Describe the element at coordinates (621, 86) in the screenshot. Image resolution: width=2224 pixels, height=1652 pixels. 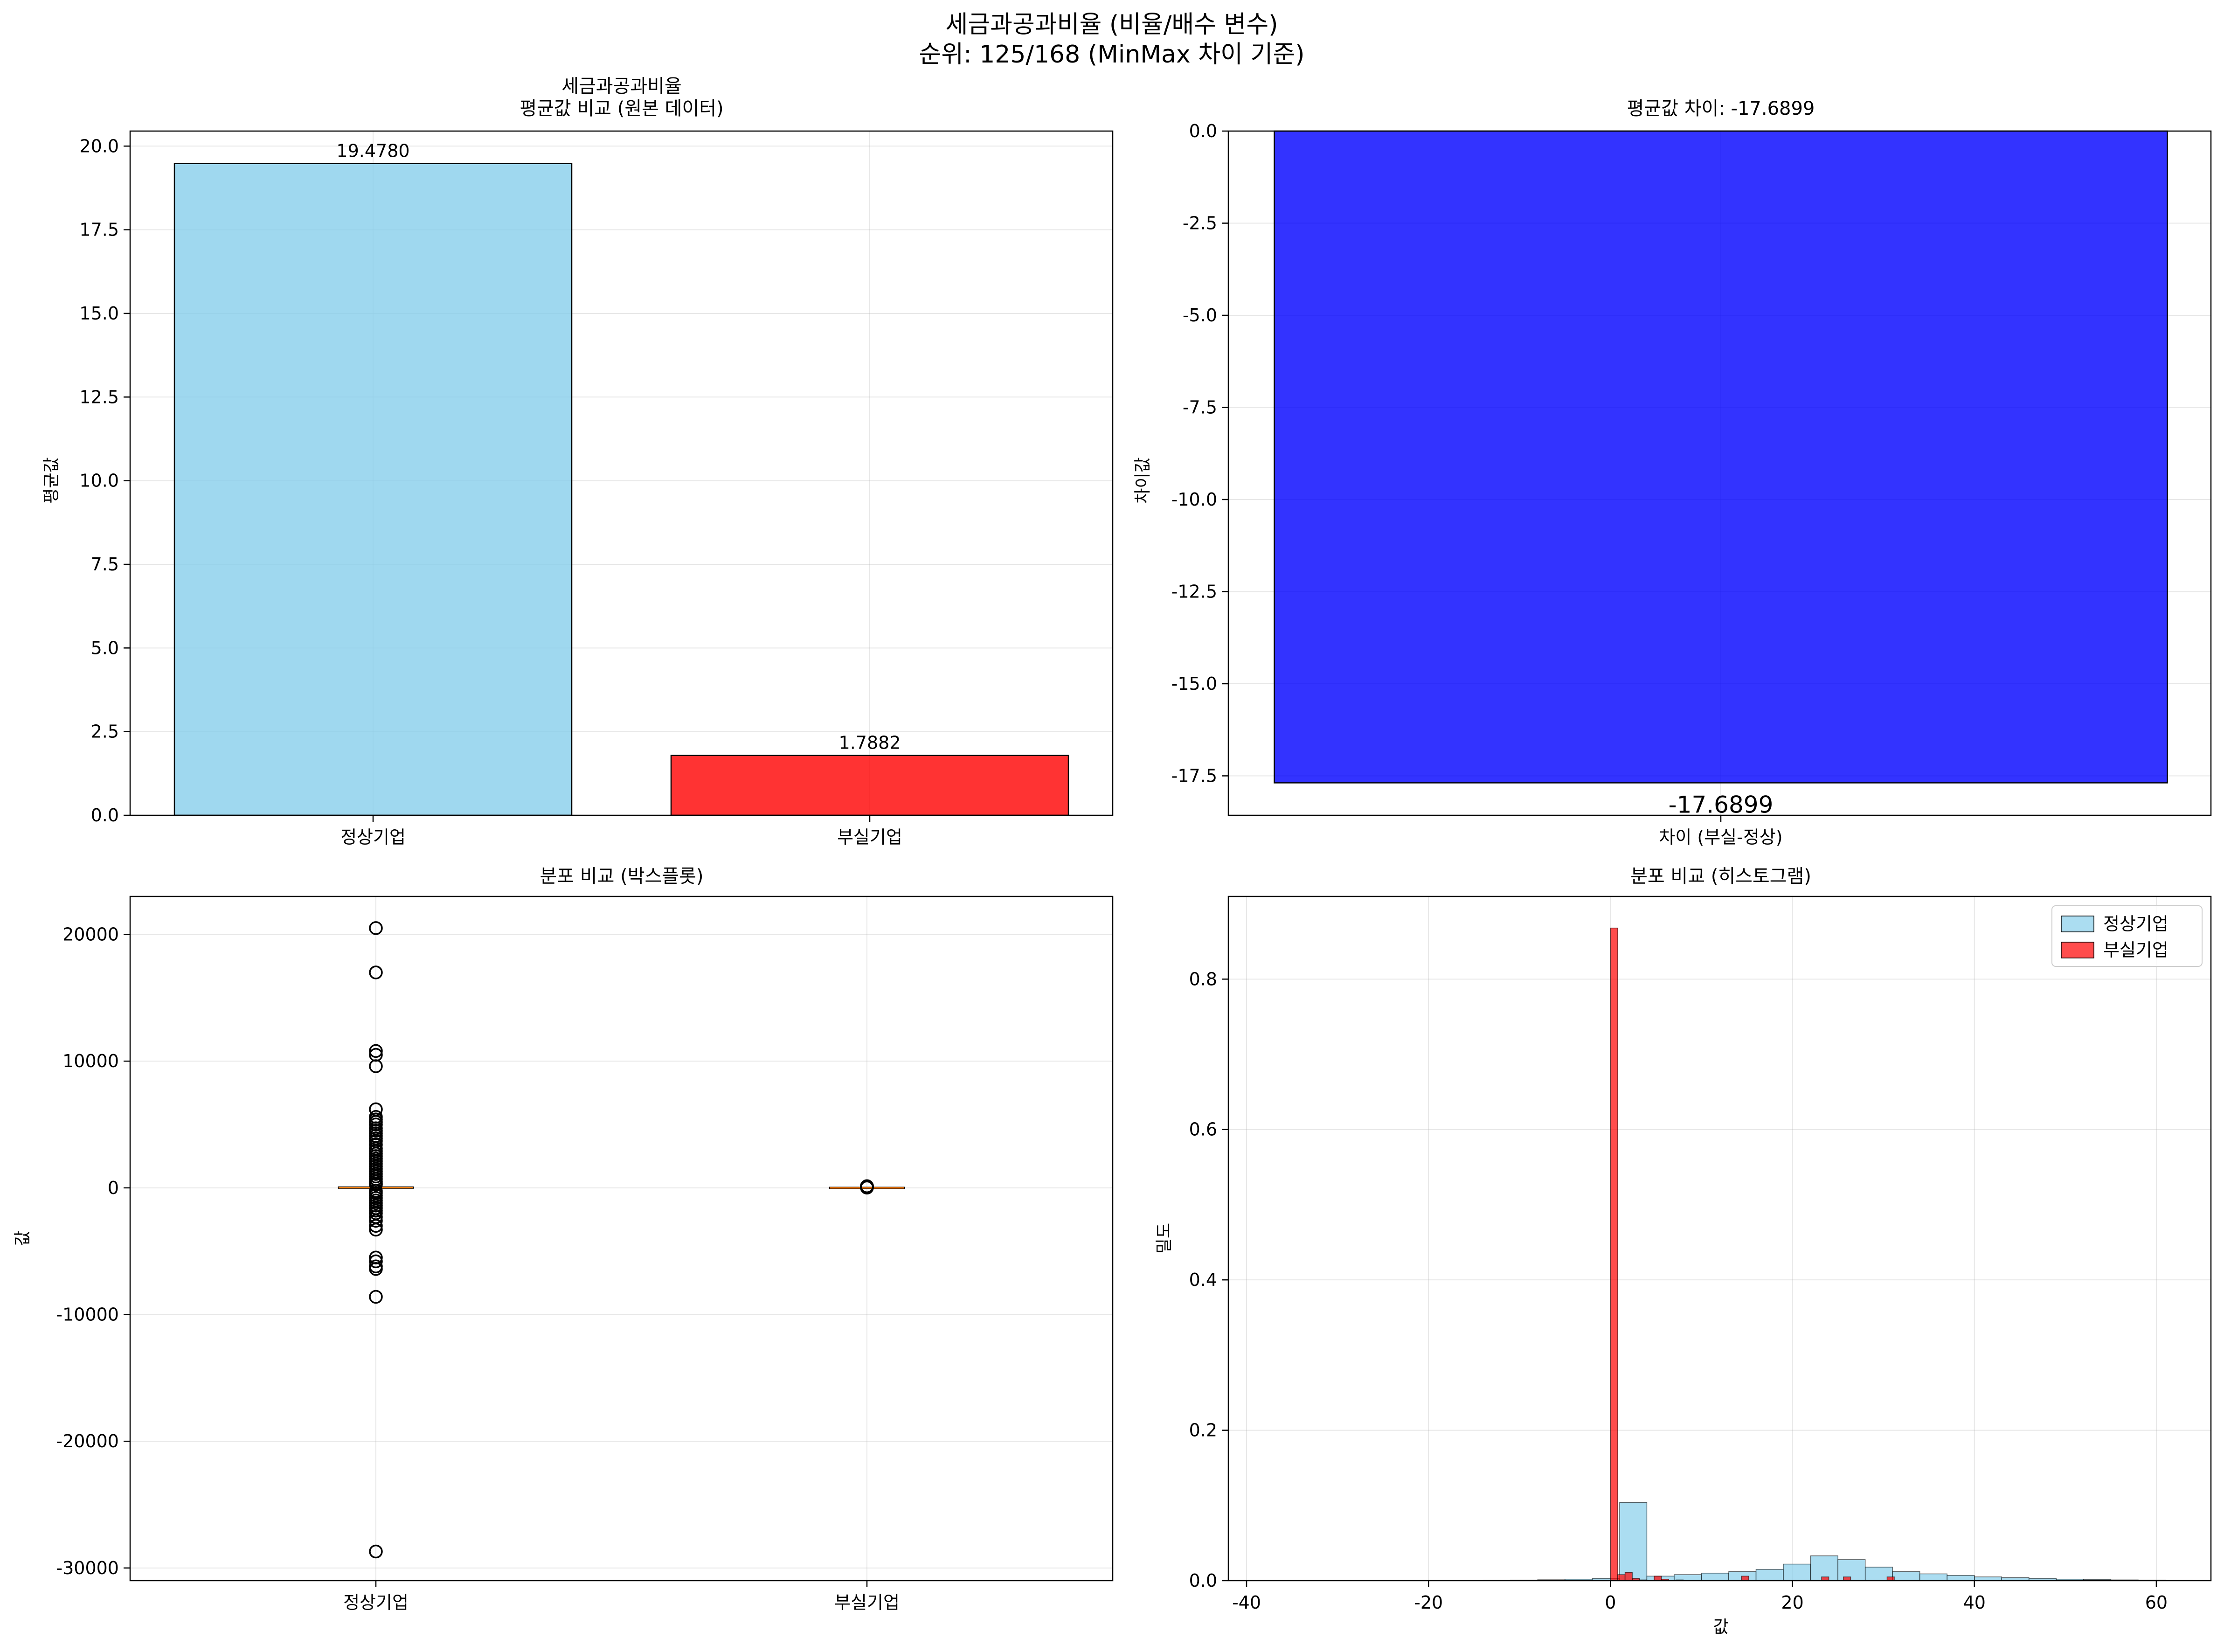
I see `panel-mean-bar-title-line1: 세금과공과비율` at that location.